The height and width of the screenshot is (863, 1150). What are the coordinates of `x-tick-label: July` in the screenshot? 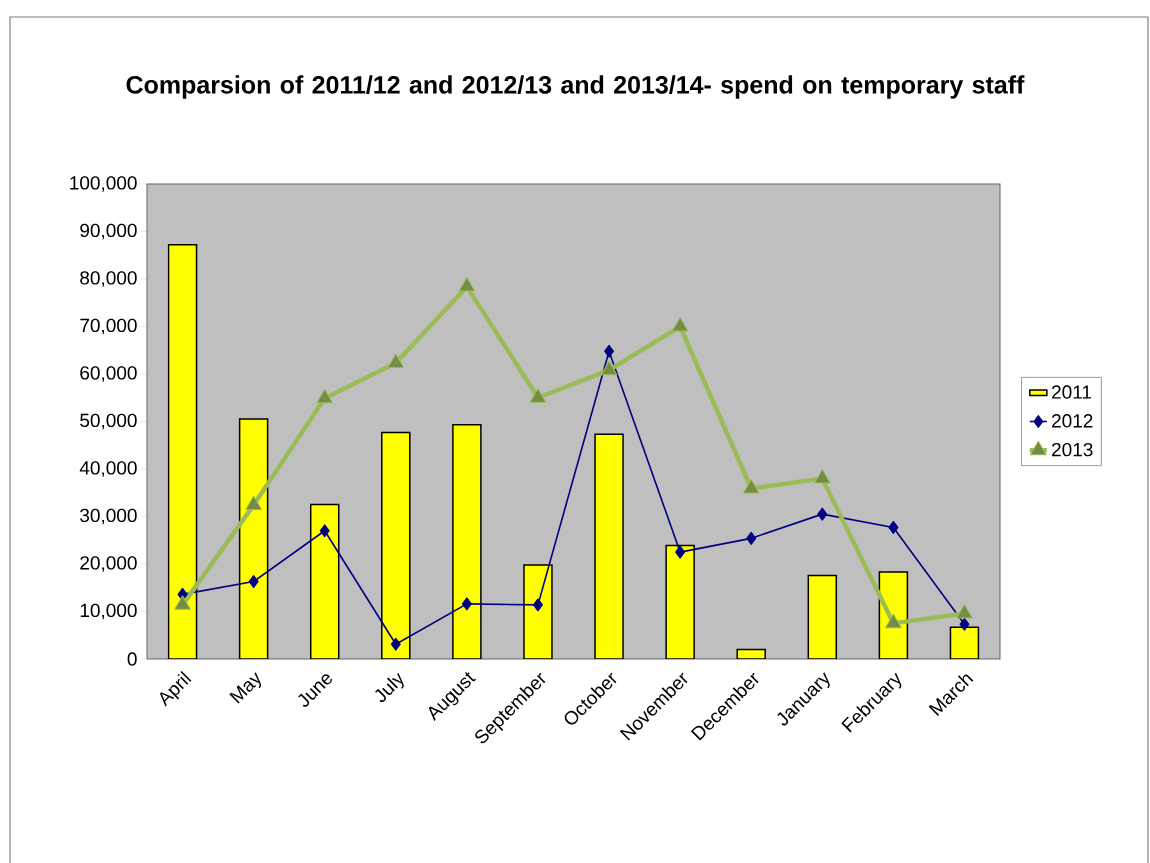 It's located at (389, 687).